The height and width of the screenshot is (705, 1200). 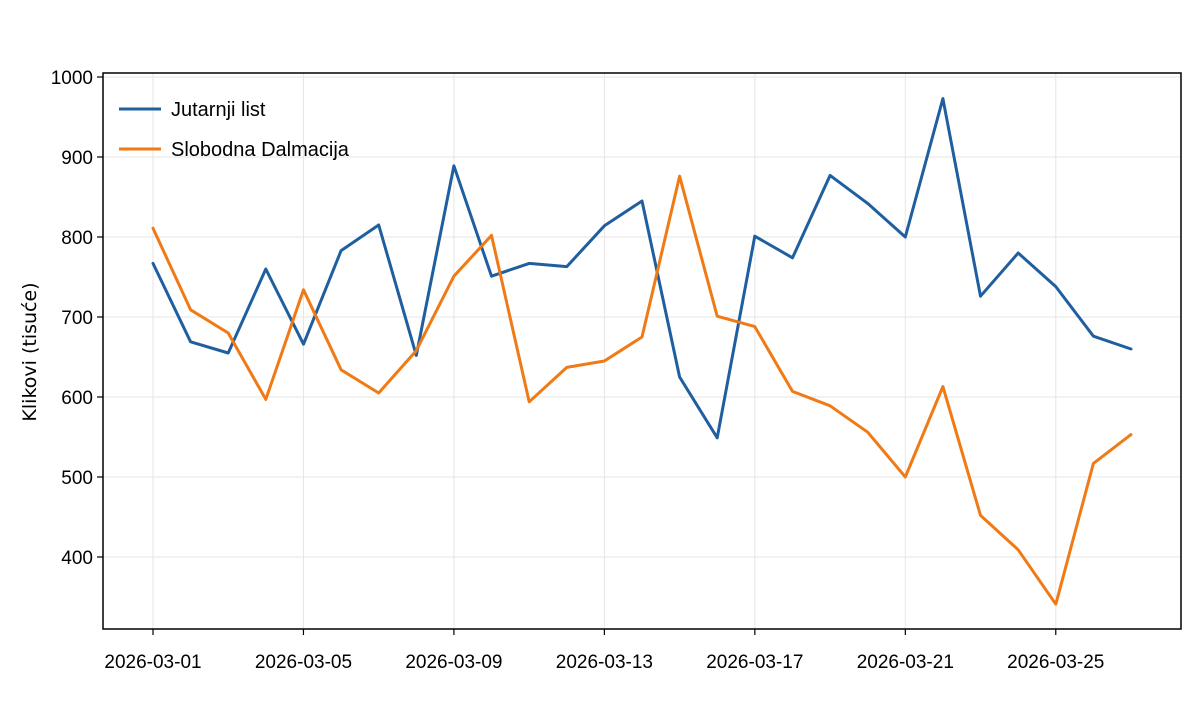 What do you see at coordinates (77, 558) in the screenshot?
I see `y-tick-label: 400` at bounding box center [77, 558].